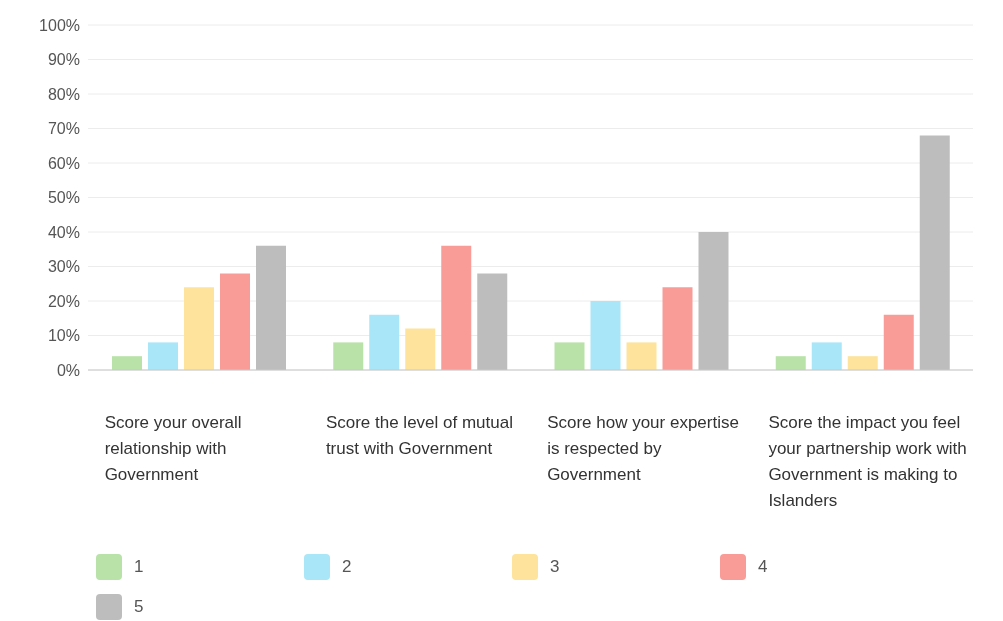 This screenshot has width=1003, height=621. I want to click on y-tick-label: 90%, so click(63, 60).